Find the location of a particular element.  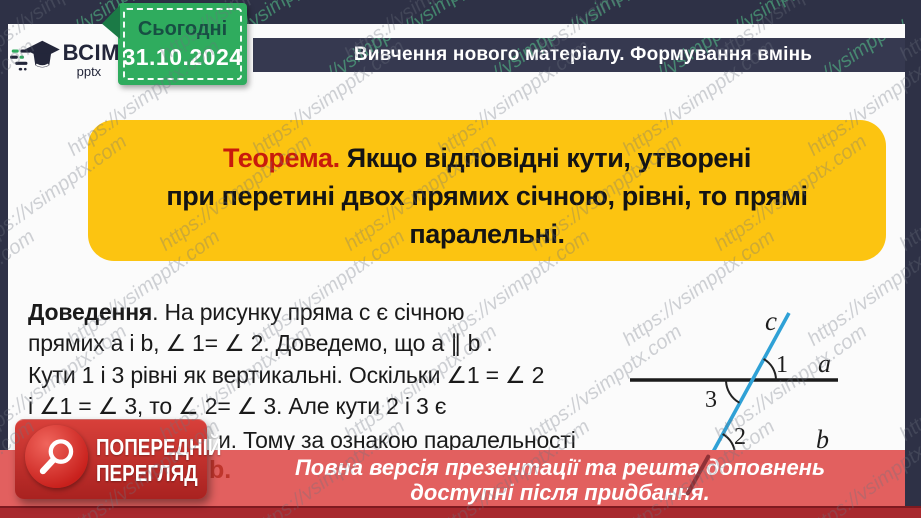

preview-badge-line-2: ПЕРЕГЛЯД is located at coordinates (147, 472).